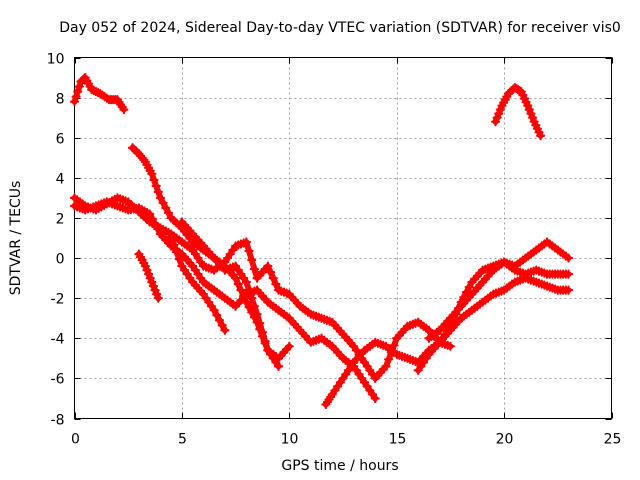  Describe the element at coordinates (182, 440) in the screenshot. I see `x-tick-label: 5` at that location.